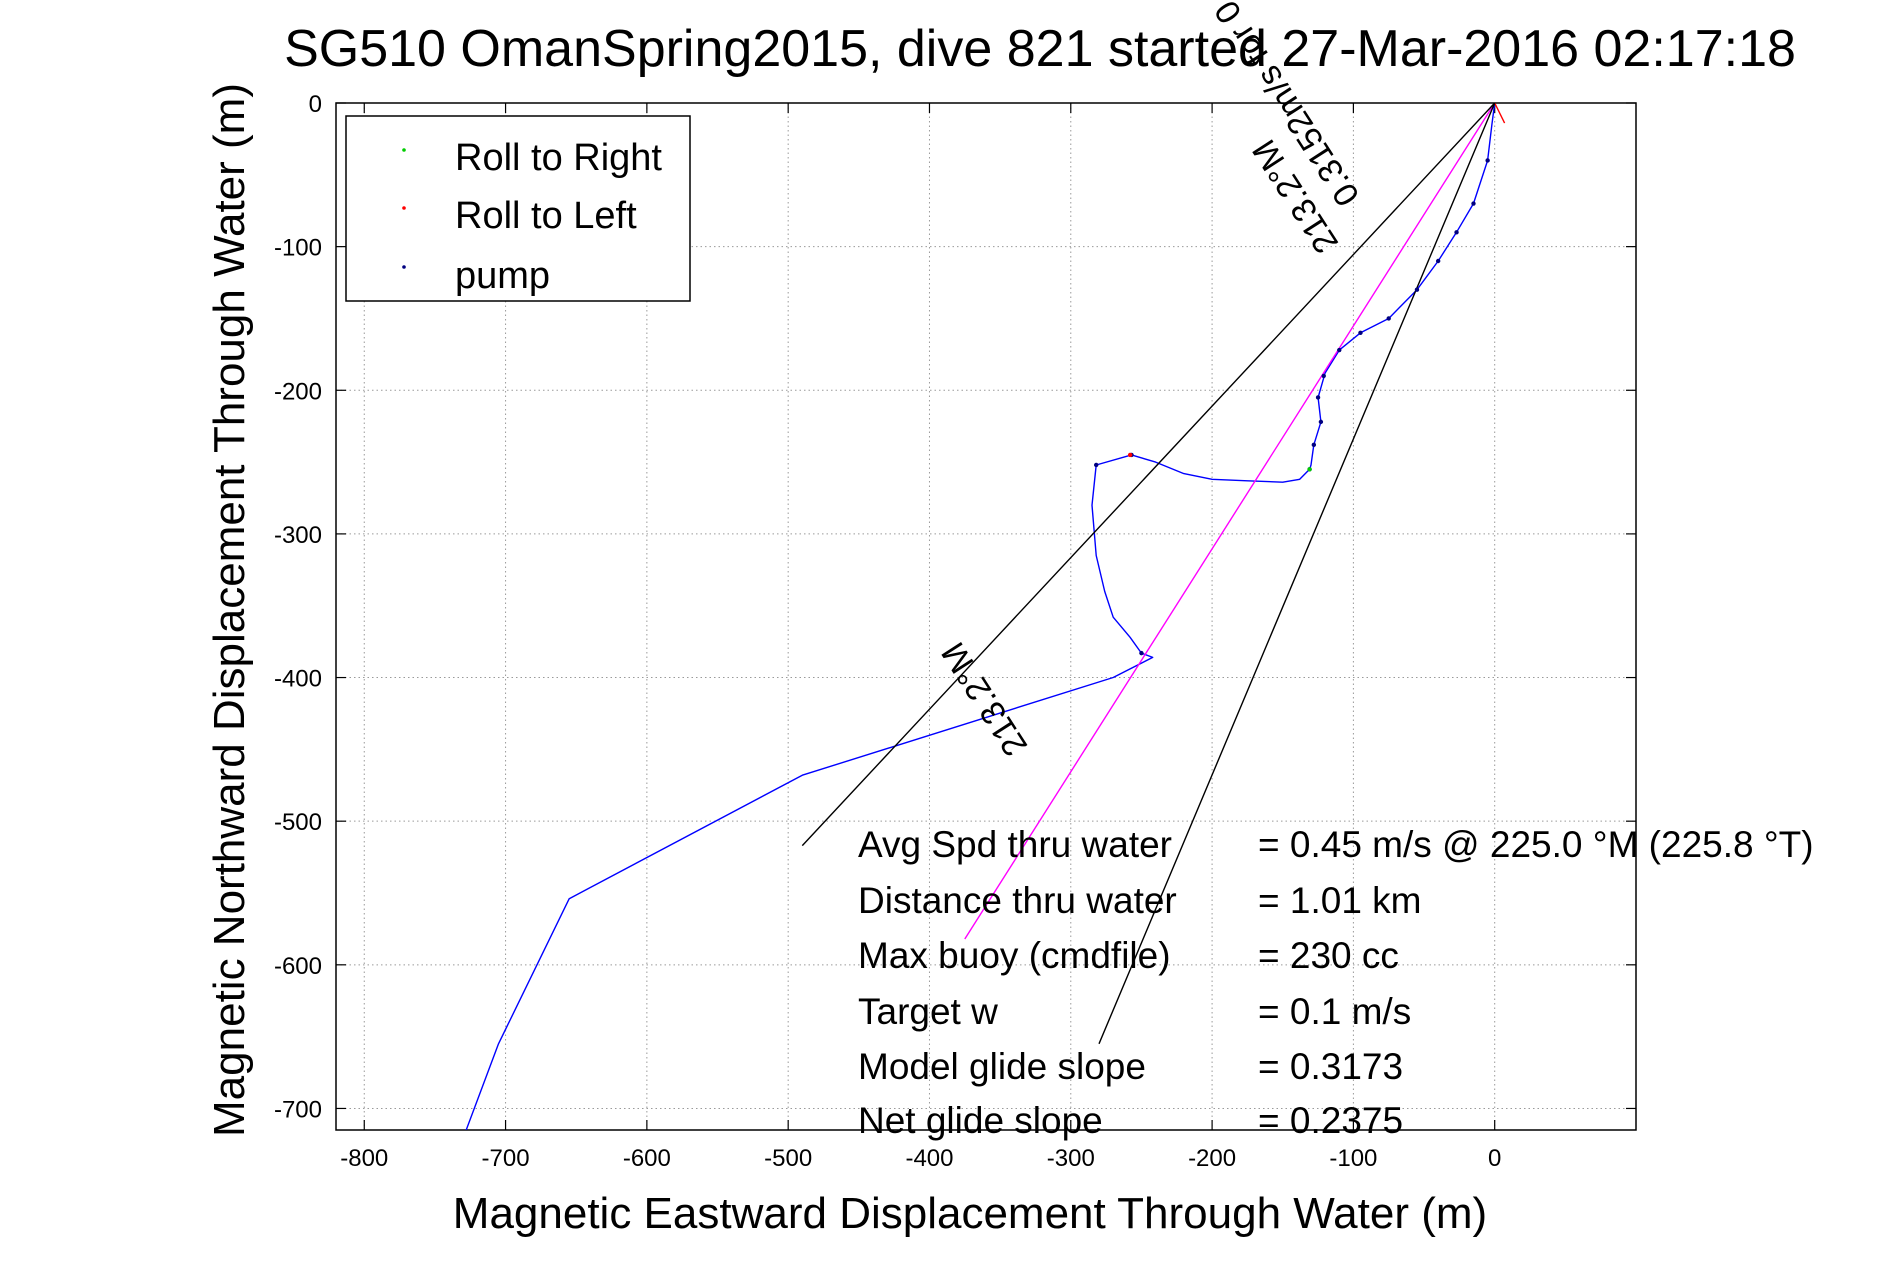 This screenshot has width=1891, height=1262. I want to click on x-tick-label: -700, so click(506, 1158).